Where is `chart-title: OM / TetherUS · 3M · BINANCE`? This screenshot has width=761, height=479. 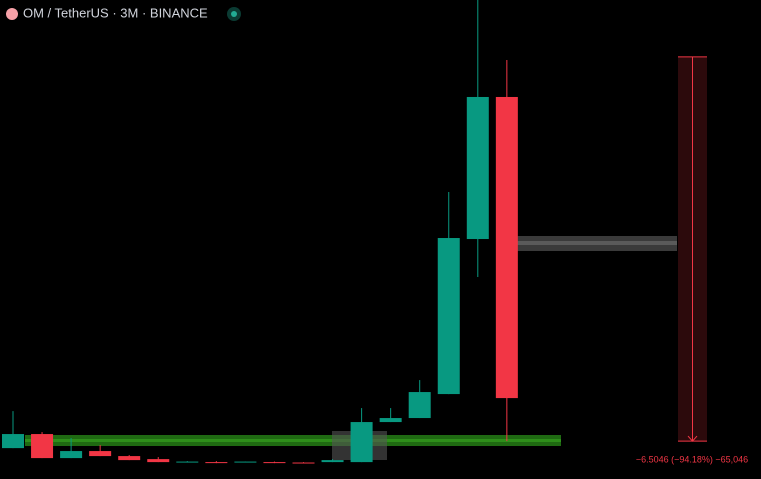
chart-title: OM / TetherUS · 3M · BINANCE is located at coordinates (115, 12).